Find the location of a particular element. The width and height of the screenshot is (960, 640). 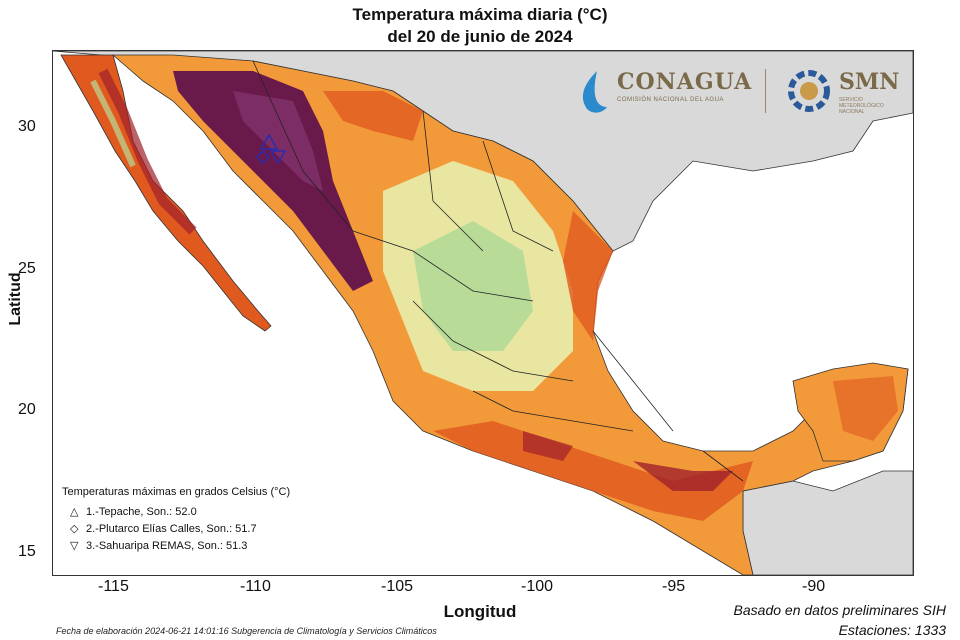

south-hot-zone is located at coordinates (593, 471).